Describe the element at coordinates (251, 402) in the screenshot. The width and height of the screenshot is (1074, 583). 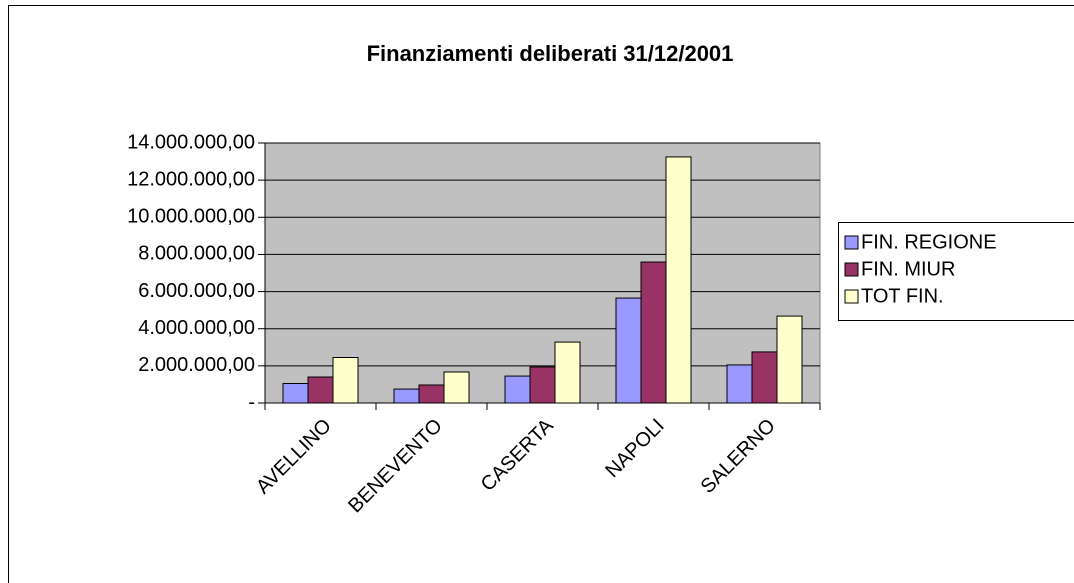
I see `y-tick-label: -` at that location.